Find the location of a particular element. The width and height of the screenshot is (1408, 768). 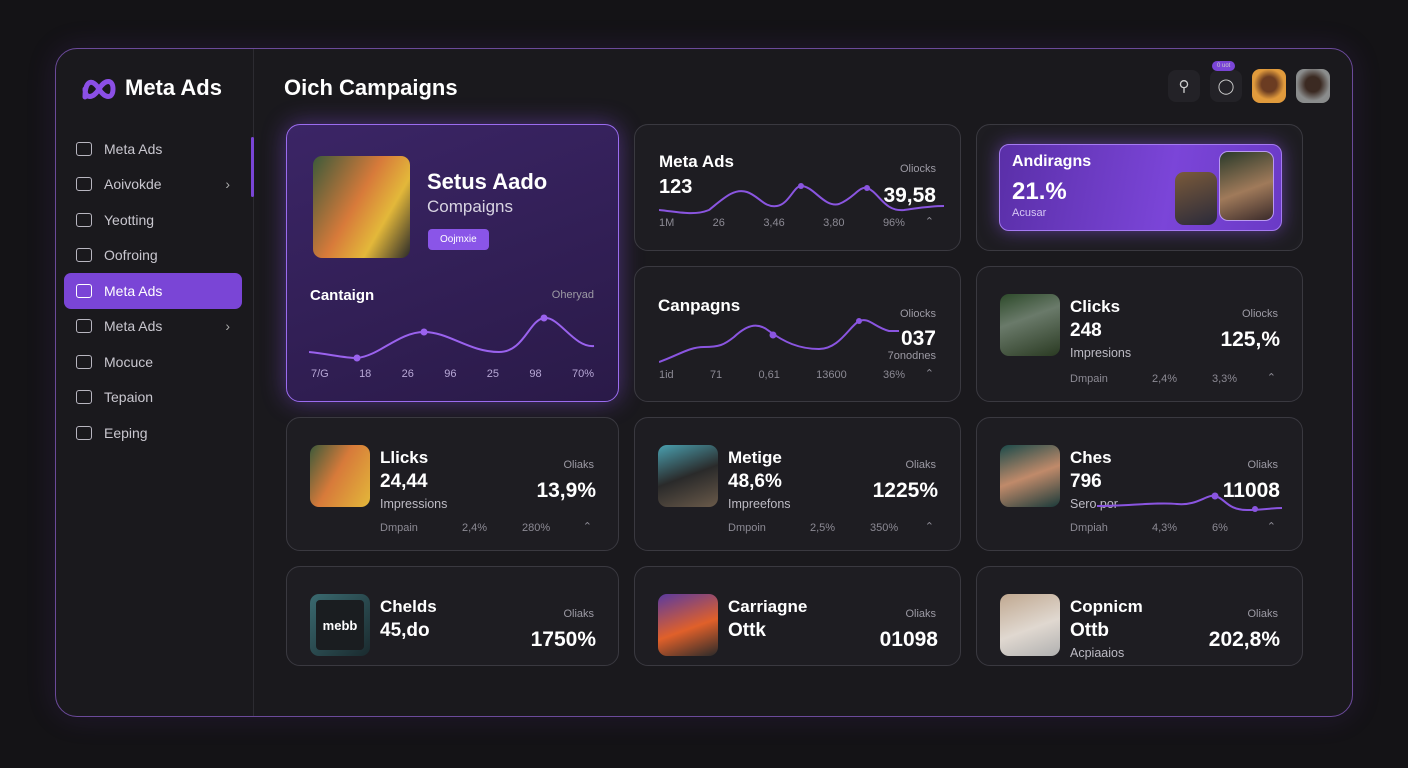

card-title: Andiragns is located at coordinates (1052, 161).